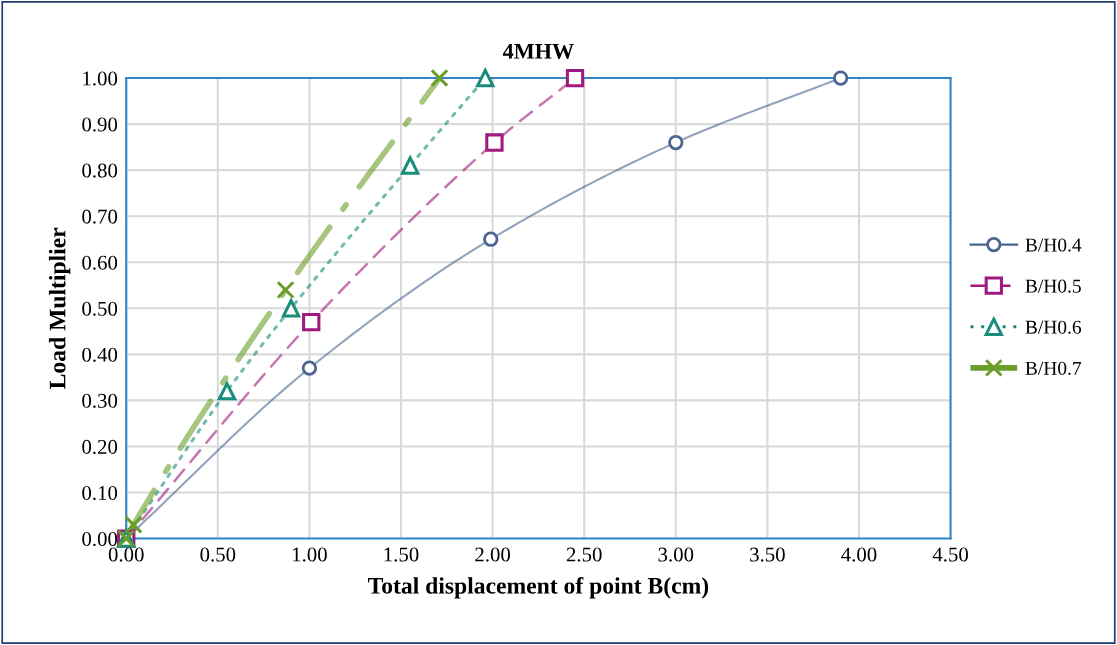 The width and height of the screenshot is (1117, 645). Describe the element at coordinates (100, 262) in the screenshot. I see `y-tick-label: 0.60` at that location.